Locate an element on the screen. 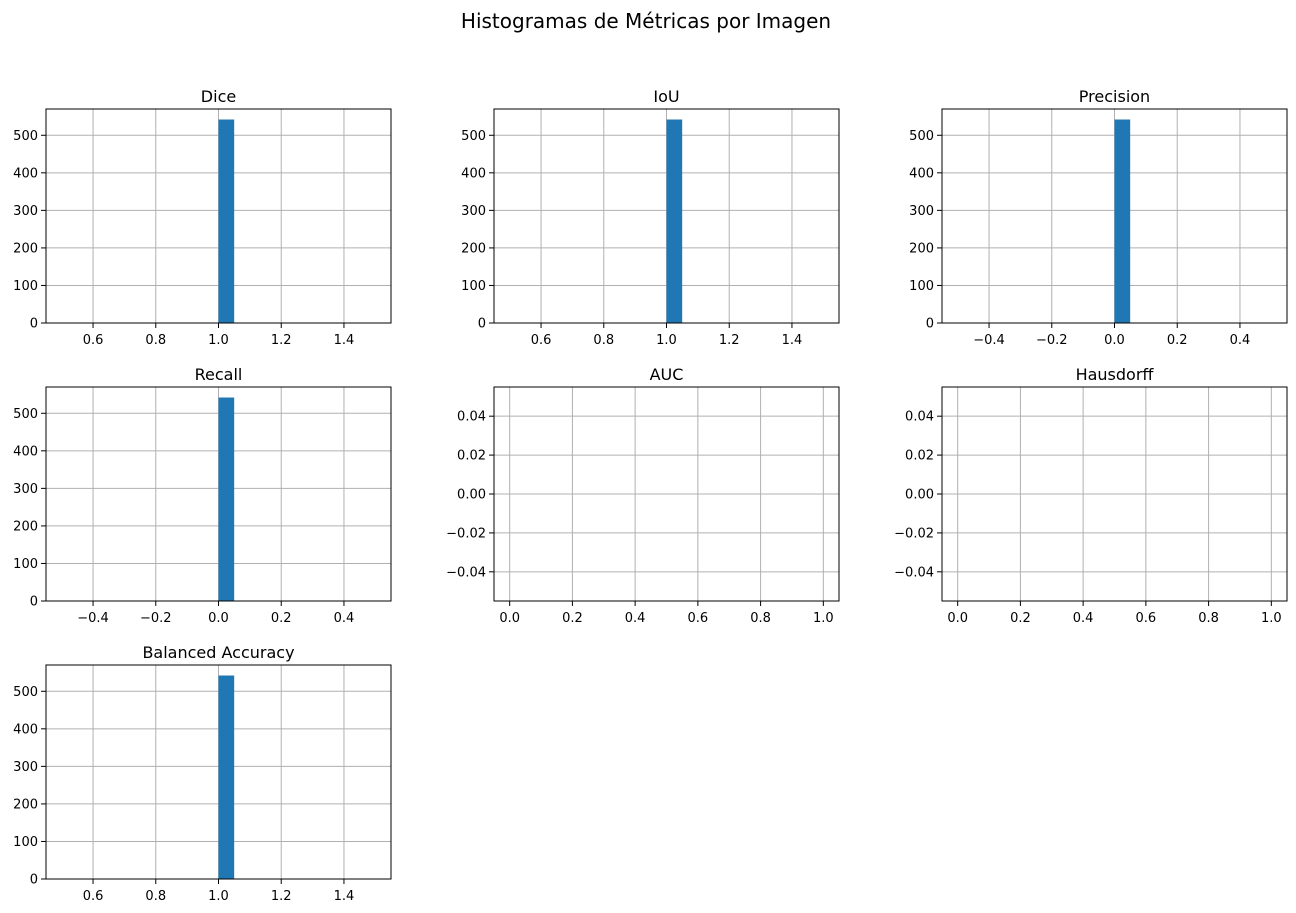 This screenshot has height=913, width=1296. precision-title: Precision is located at coordinates (1114, 96).